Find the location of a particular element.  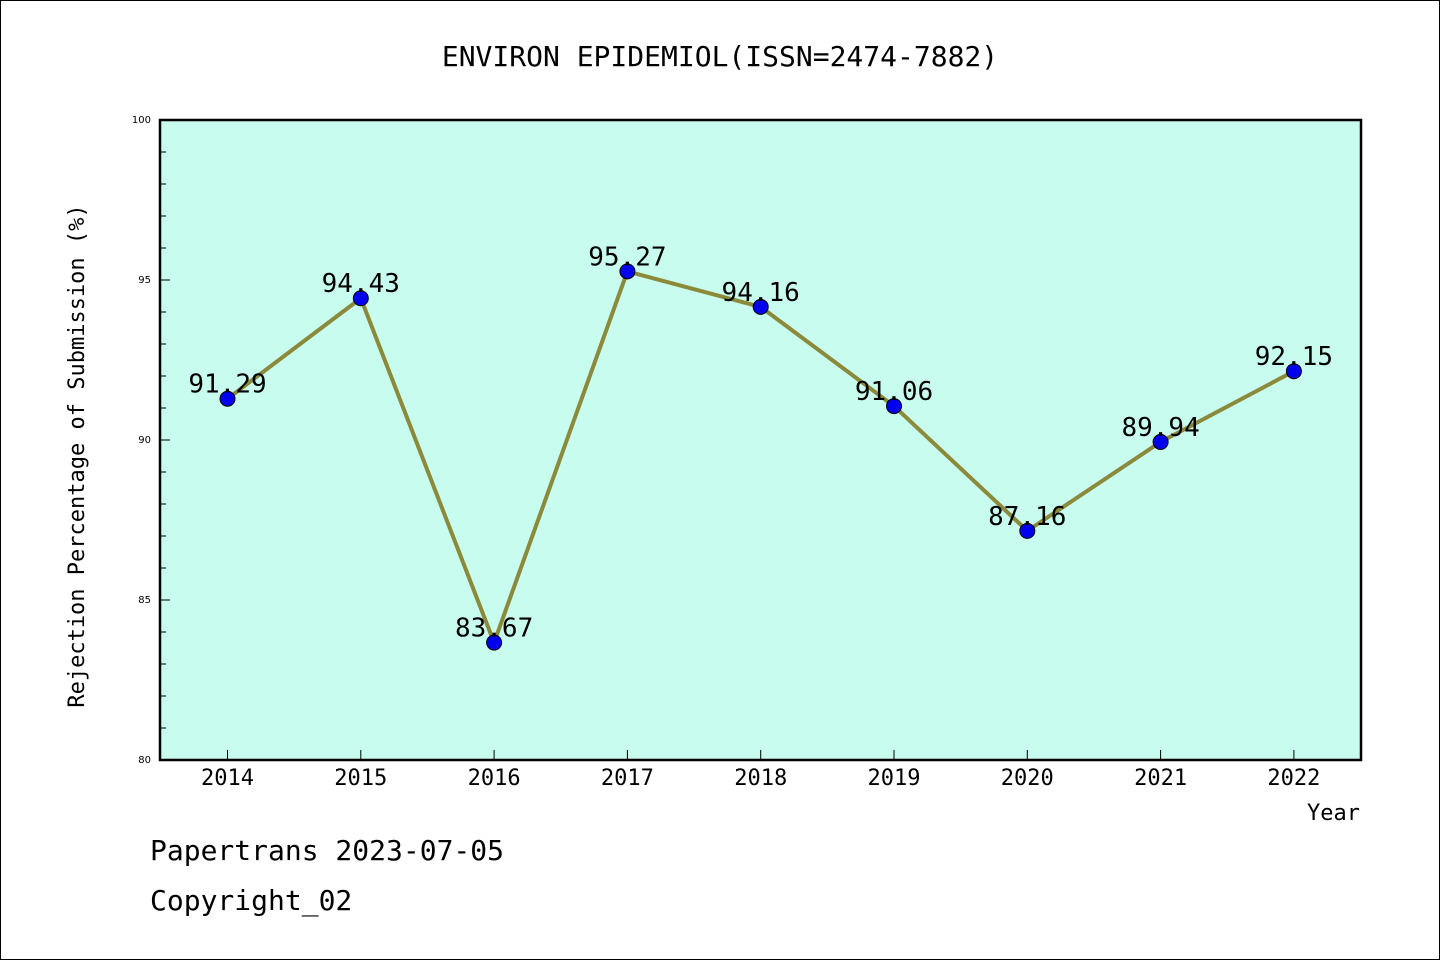

x-tick-label: 2020 is located at coordinates (1027, 778).